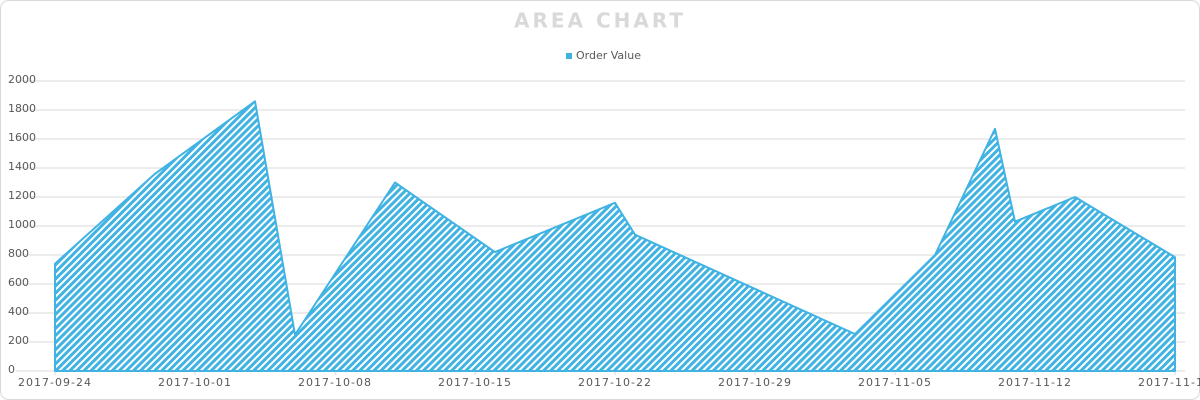 The image size is (1200, 400). I want to click on x-tick-label: 2017-10-08, so click(335, 382).